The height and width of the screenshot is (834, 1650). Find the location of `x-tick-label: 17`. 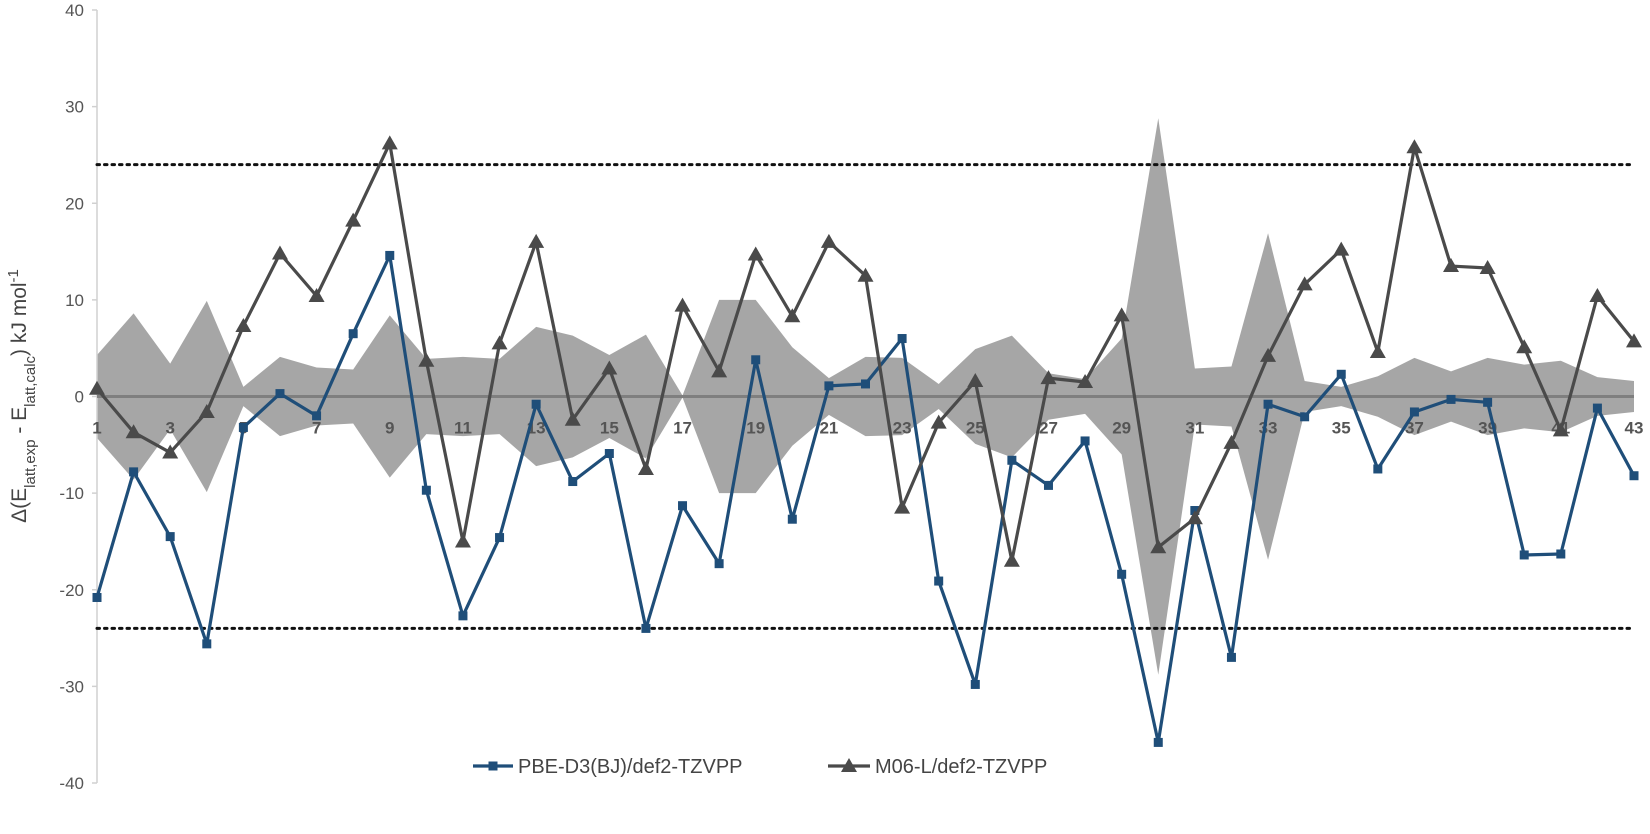

x-tick-label: 17 is located at coordinates (682, 428).